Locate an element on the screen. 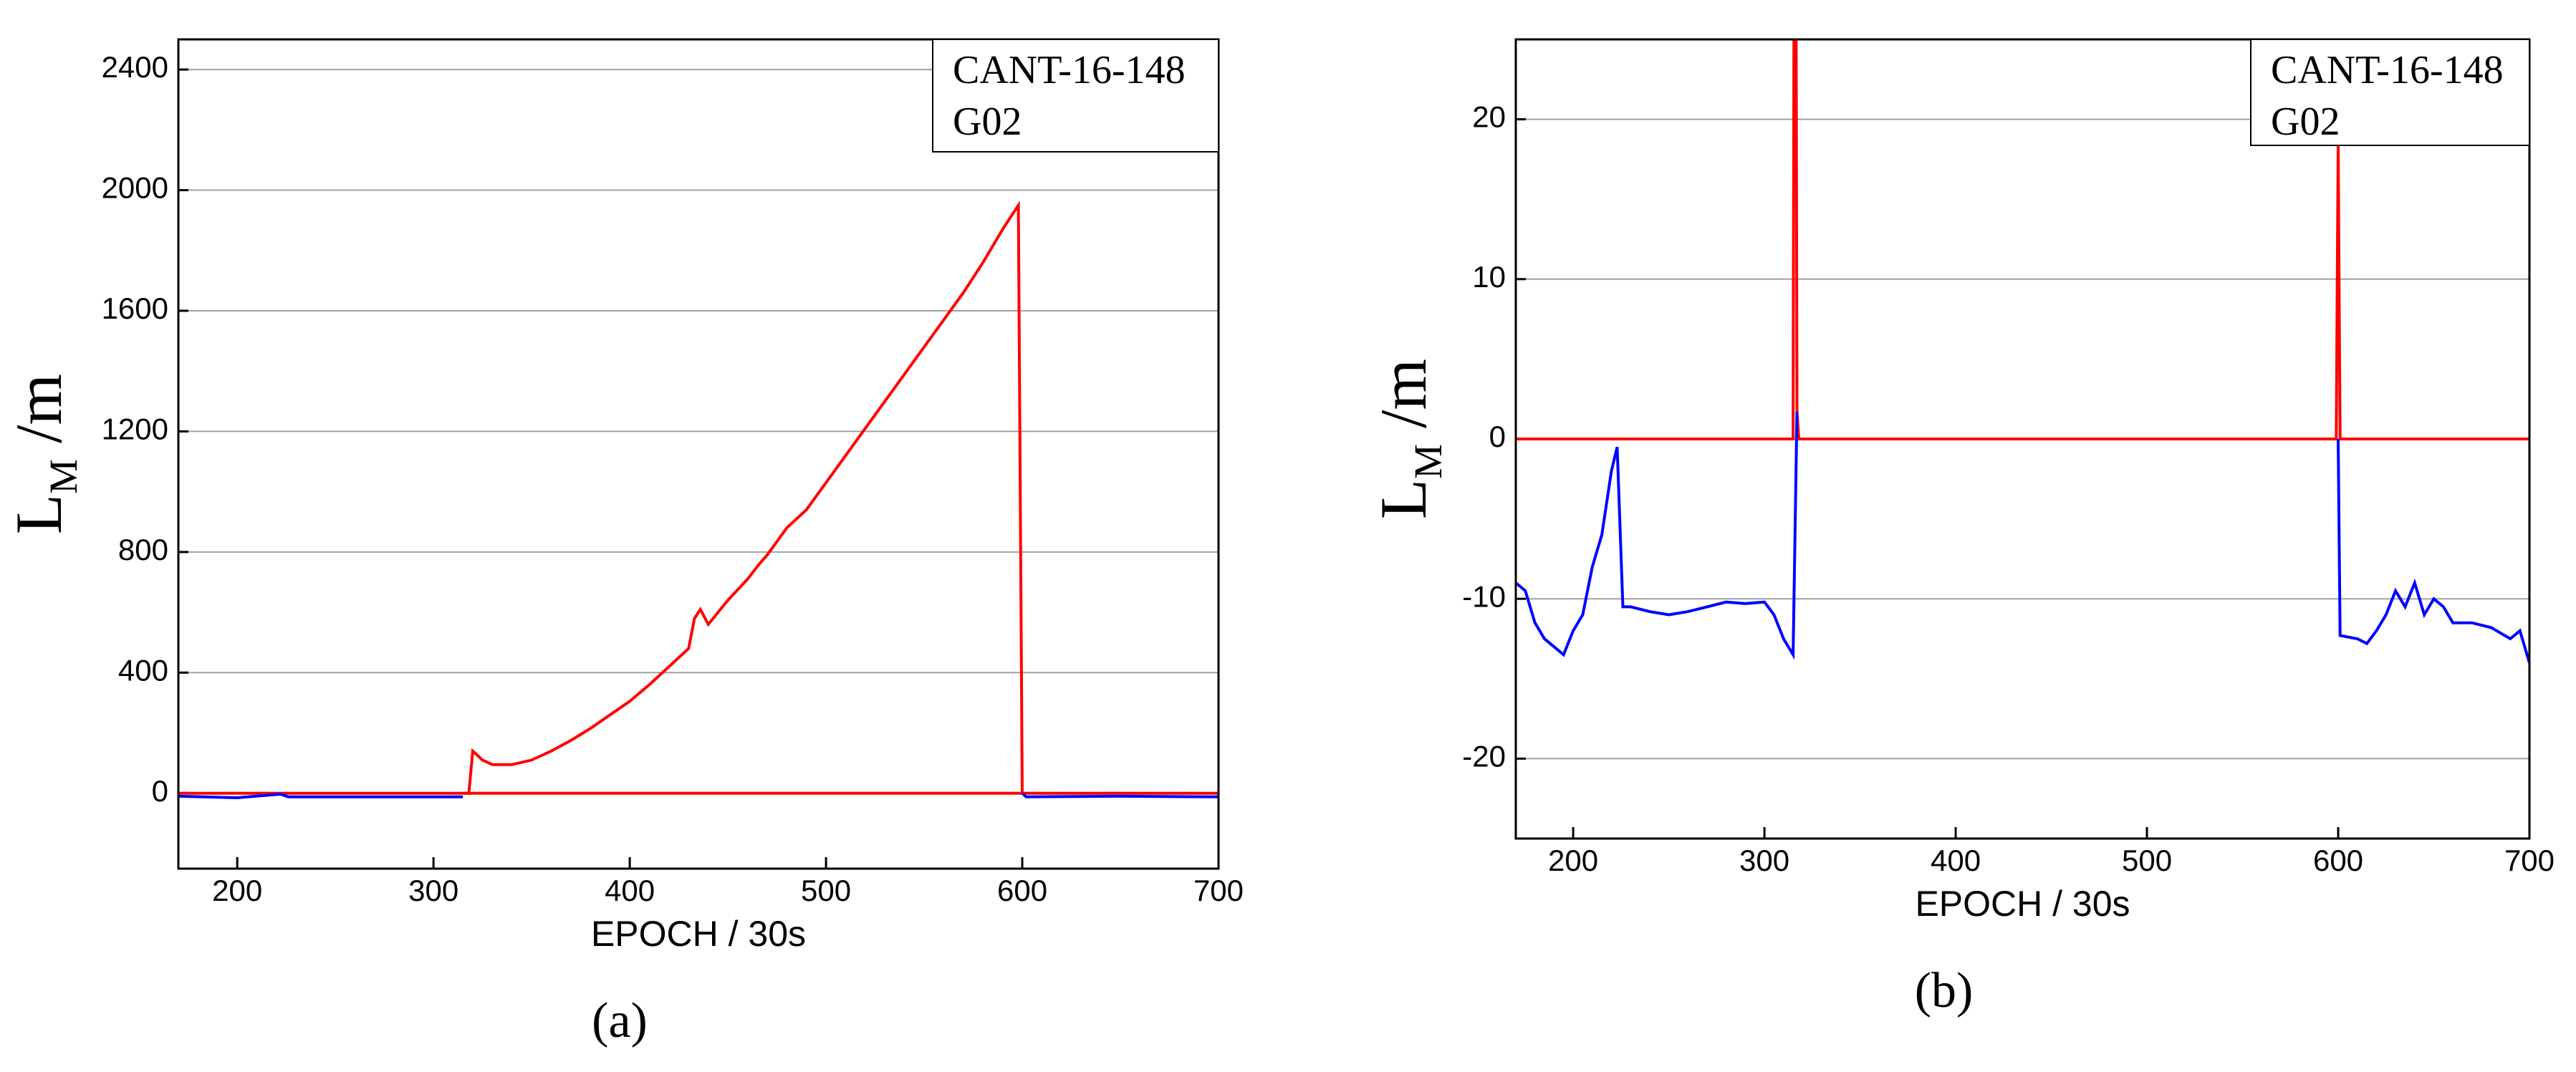 The image size is (2576, 1072). y-tick-label: -20 is located at coordinates (1484, 756).